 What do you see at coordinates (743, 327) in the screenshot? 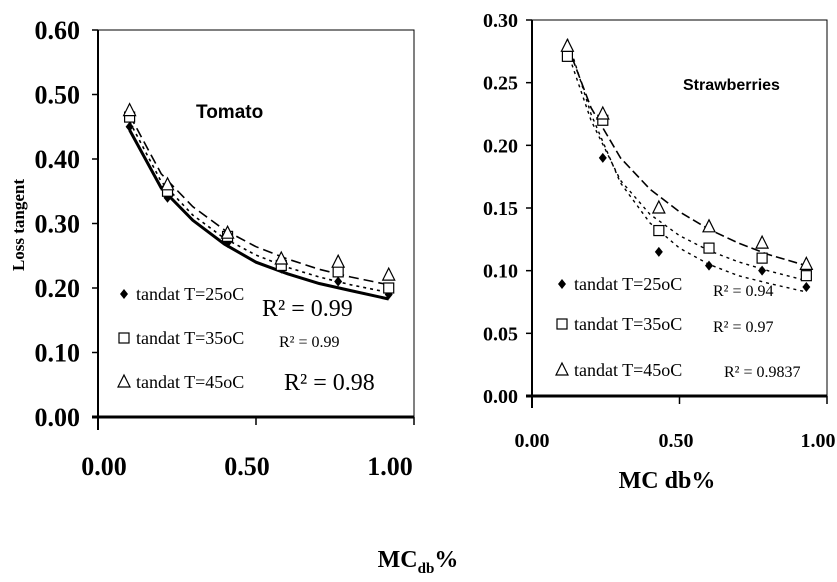
I see `straw-r2-label-2: R² = 0.97` at bounding box center [743, 327].